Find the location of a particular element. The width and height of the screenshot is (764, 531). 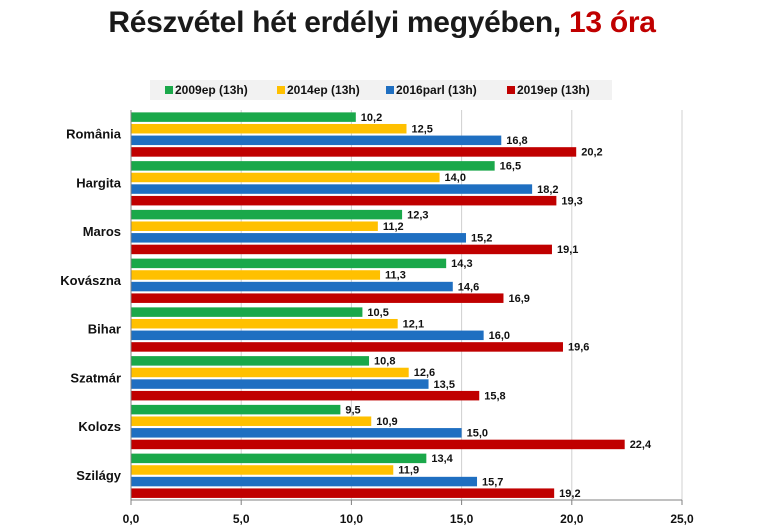

legend-label: 2014ep (13h) is located at coordinates (323, 90).